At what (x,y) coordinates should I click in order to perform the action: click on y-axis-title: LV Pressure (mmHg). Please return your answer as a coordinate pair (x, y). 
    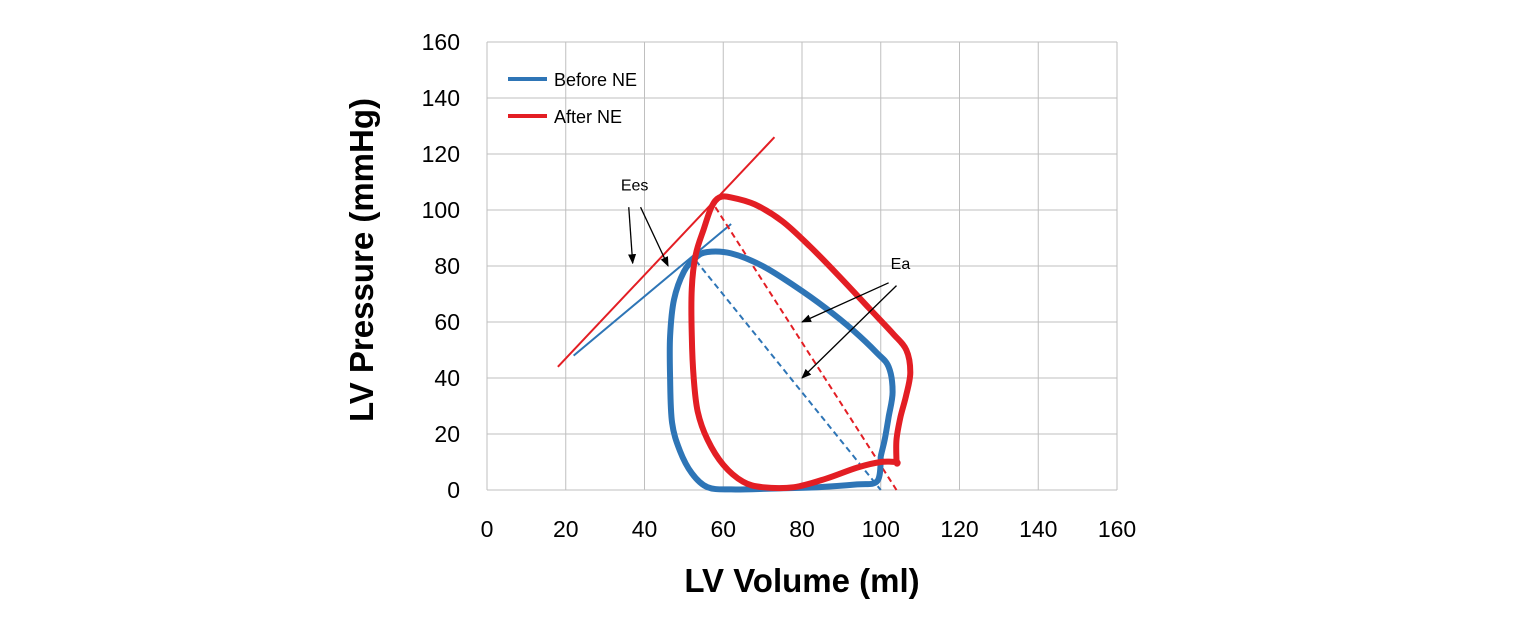
    Looking at the image, I should click on (361, 260).